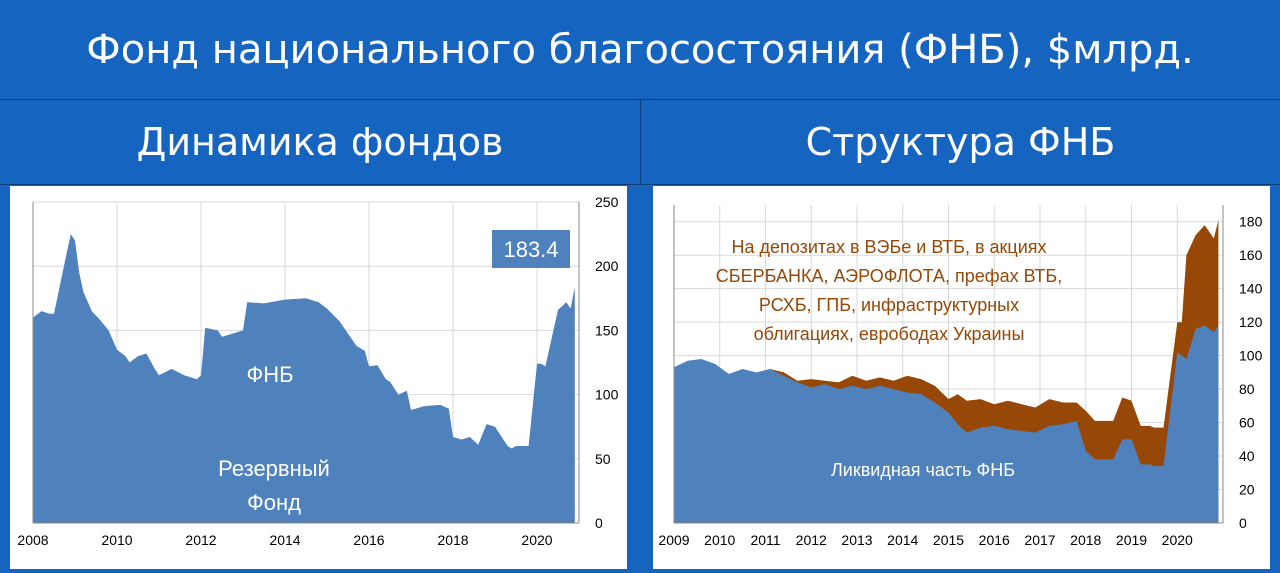 The width and height of the screenshot is (1280, 573). What do you see at coordinates (1247, 490) in the screenshot?
I see `y-tick-label: 20` at bounding box center [1247, 490].